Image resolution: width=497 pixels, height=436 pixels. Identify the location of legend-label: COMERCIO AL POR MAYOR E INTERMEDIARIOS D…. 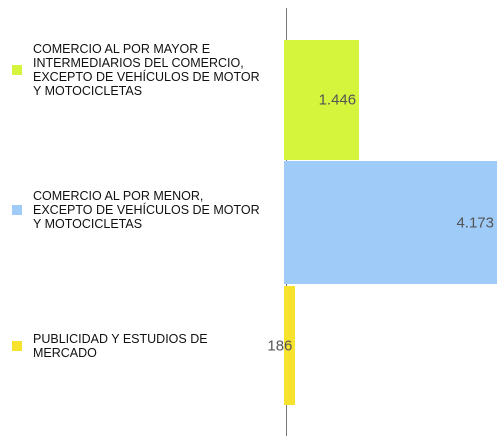
(146, 70).